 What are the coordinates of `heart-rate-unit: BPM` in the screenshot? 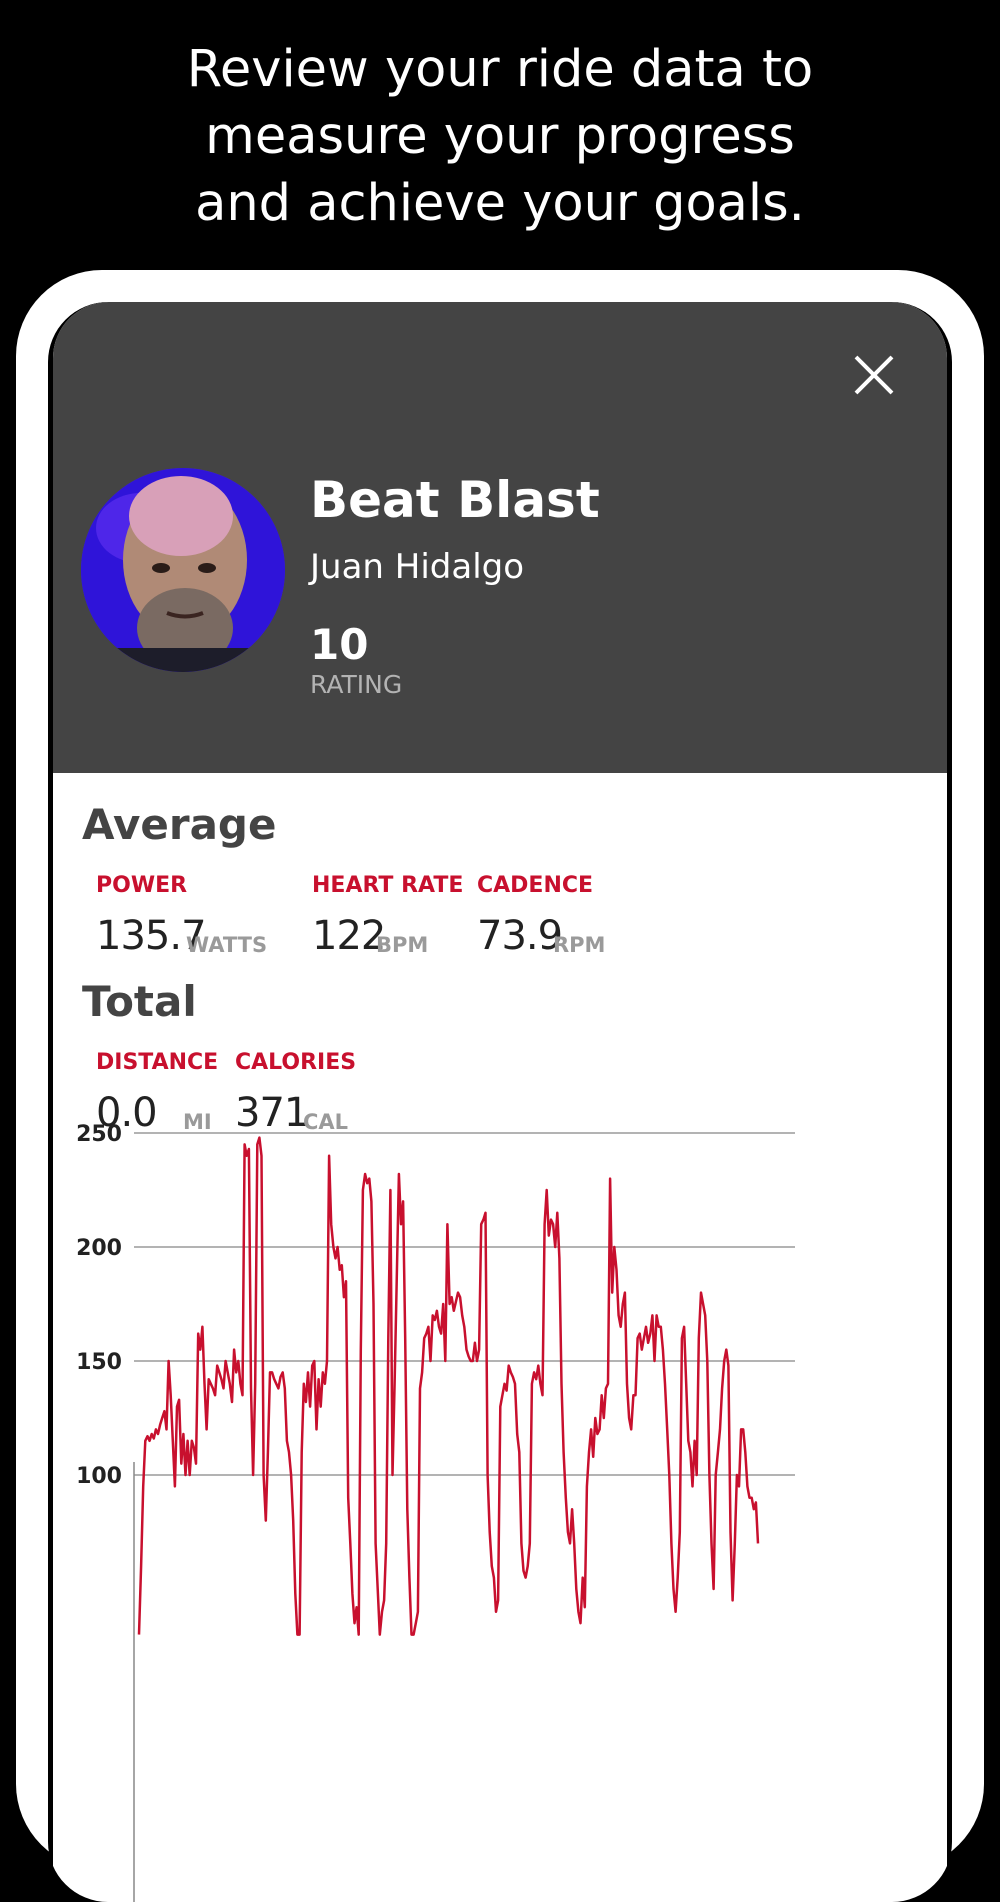 It's located at (402, 945).